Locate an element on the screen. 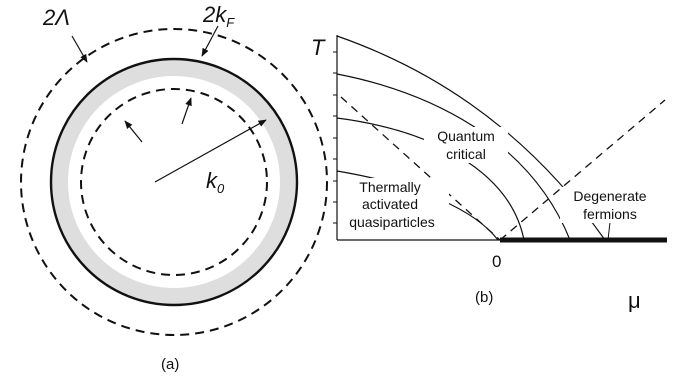  svg-text: quasiparticles is located at coordinates (392, 222).